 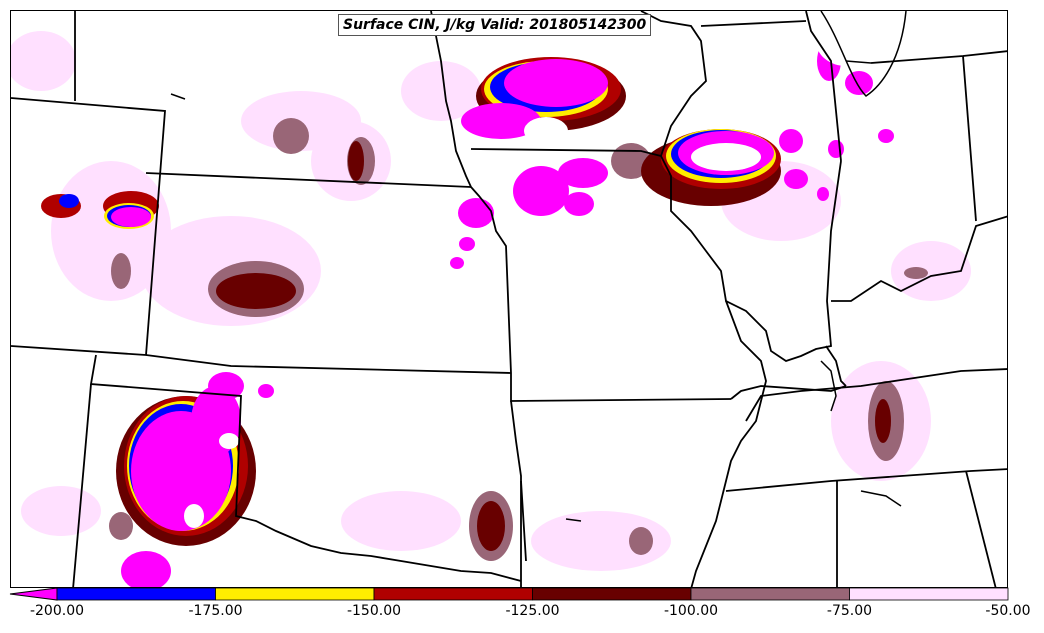 What do you see at coordinates (1008, 611) in the screenshot?
I see `colorbar-tick-label: -50.00` at bounding box center [1008, 611].